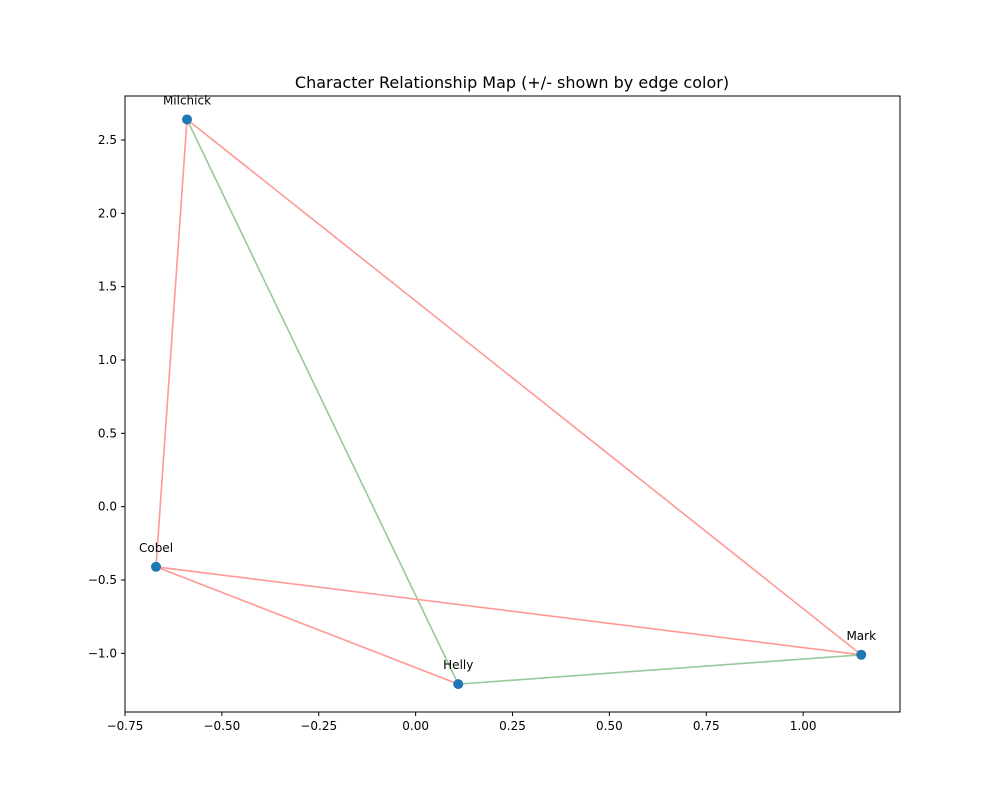 The width and height of the screenshot is (1000, 800). I want to click on y-tick-label: −1.0, so click(102, 653).